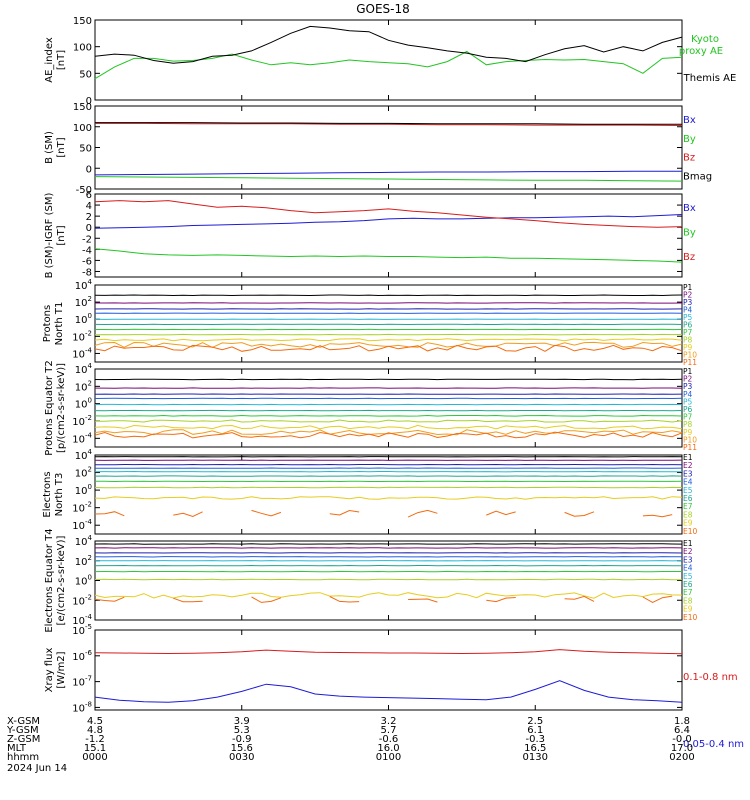 The height and width of the screenshot is (800, 750). What do you see at coordinates (84, 369) in the screenshot?
I see `y-tick-label: 104` at bounding box center [84, 369].